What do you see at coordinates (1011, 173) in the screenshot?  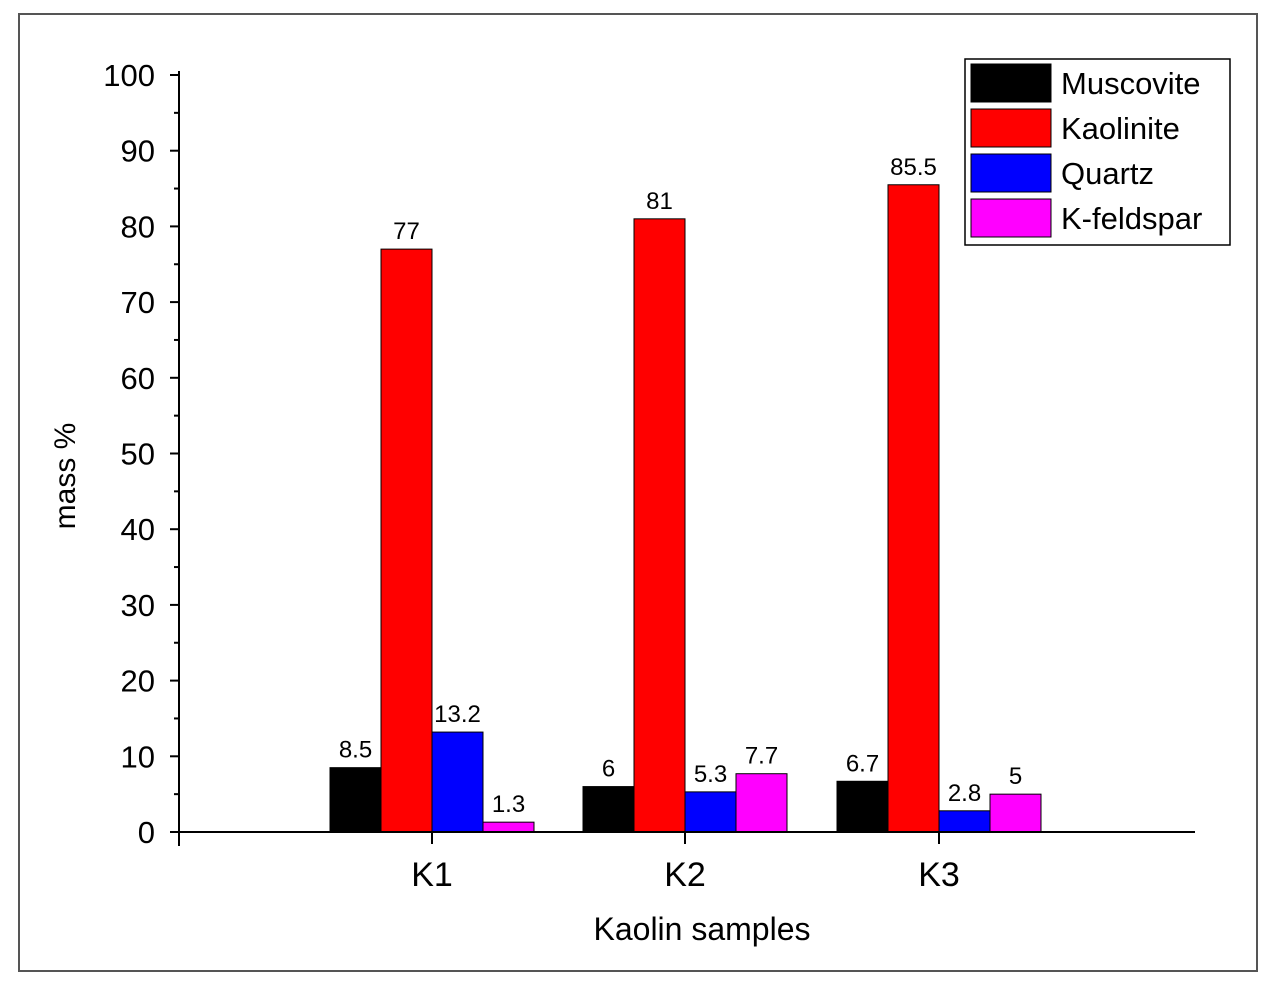 I see `legend-swatch-quartz` at bounding box center [1011, 173].